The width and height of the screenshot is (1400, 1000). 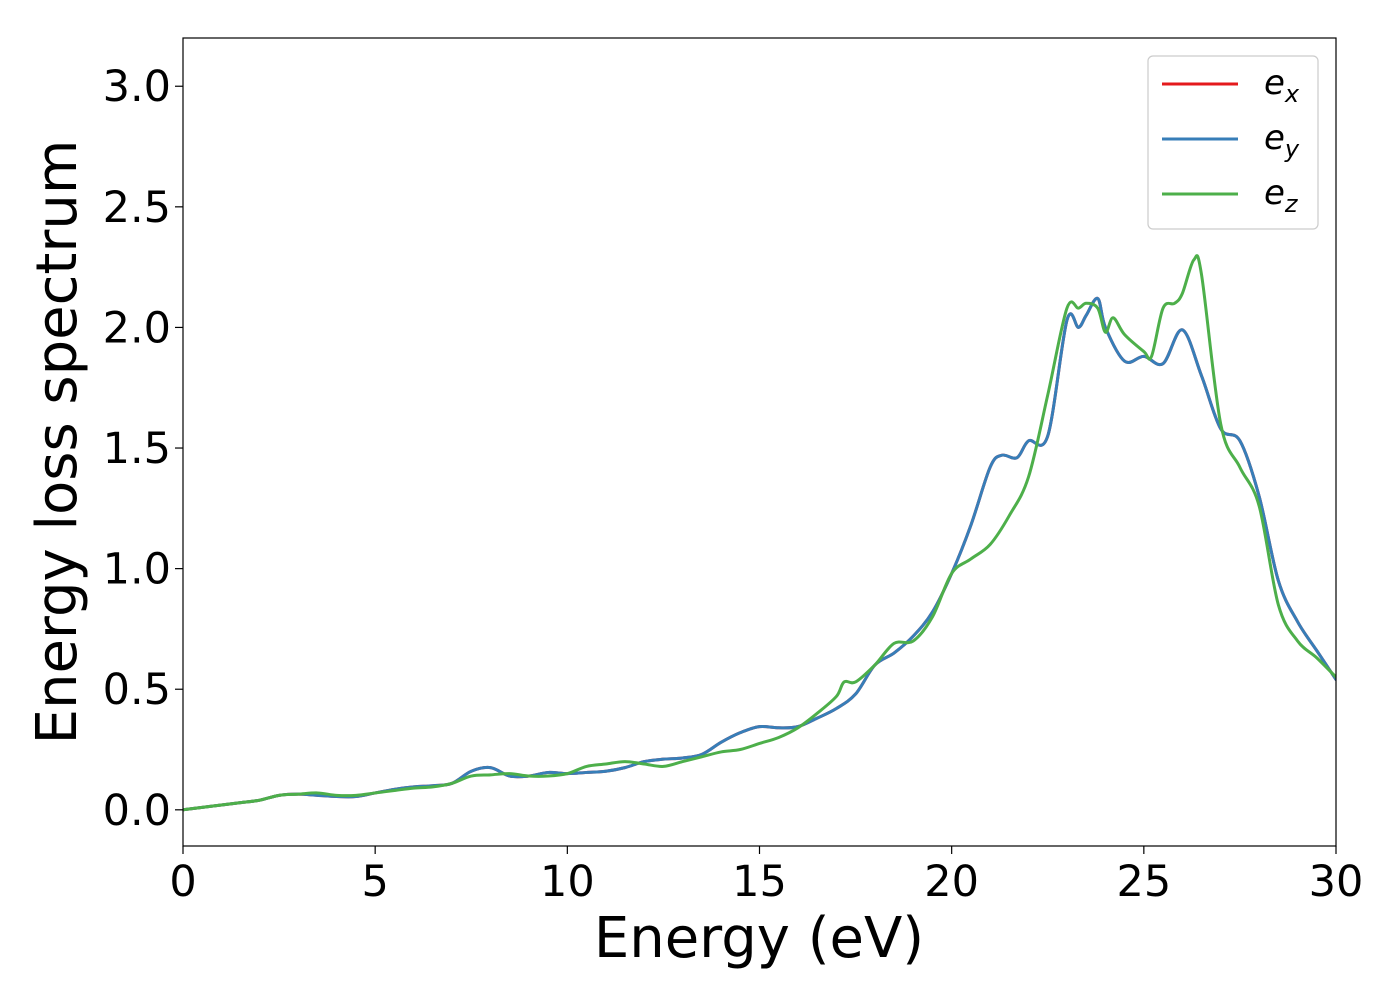 I want to click on y-axis: 0.0 0.5 1.0 1.5 2.0 2.5 3.0, so click(x=143, y=449).